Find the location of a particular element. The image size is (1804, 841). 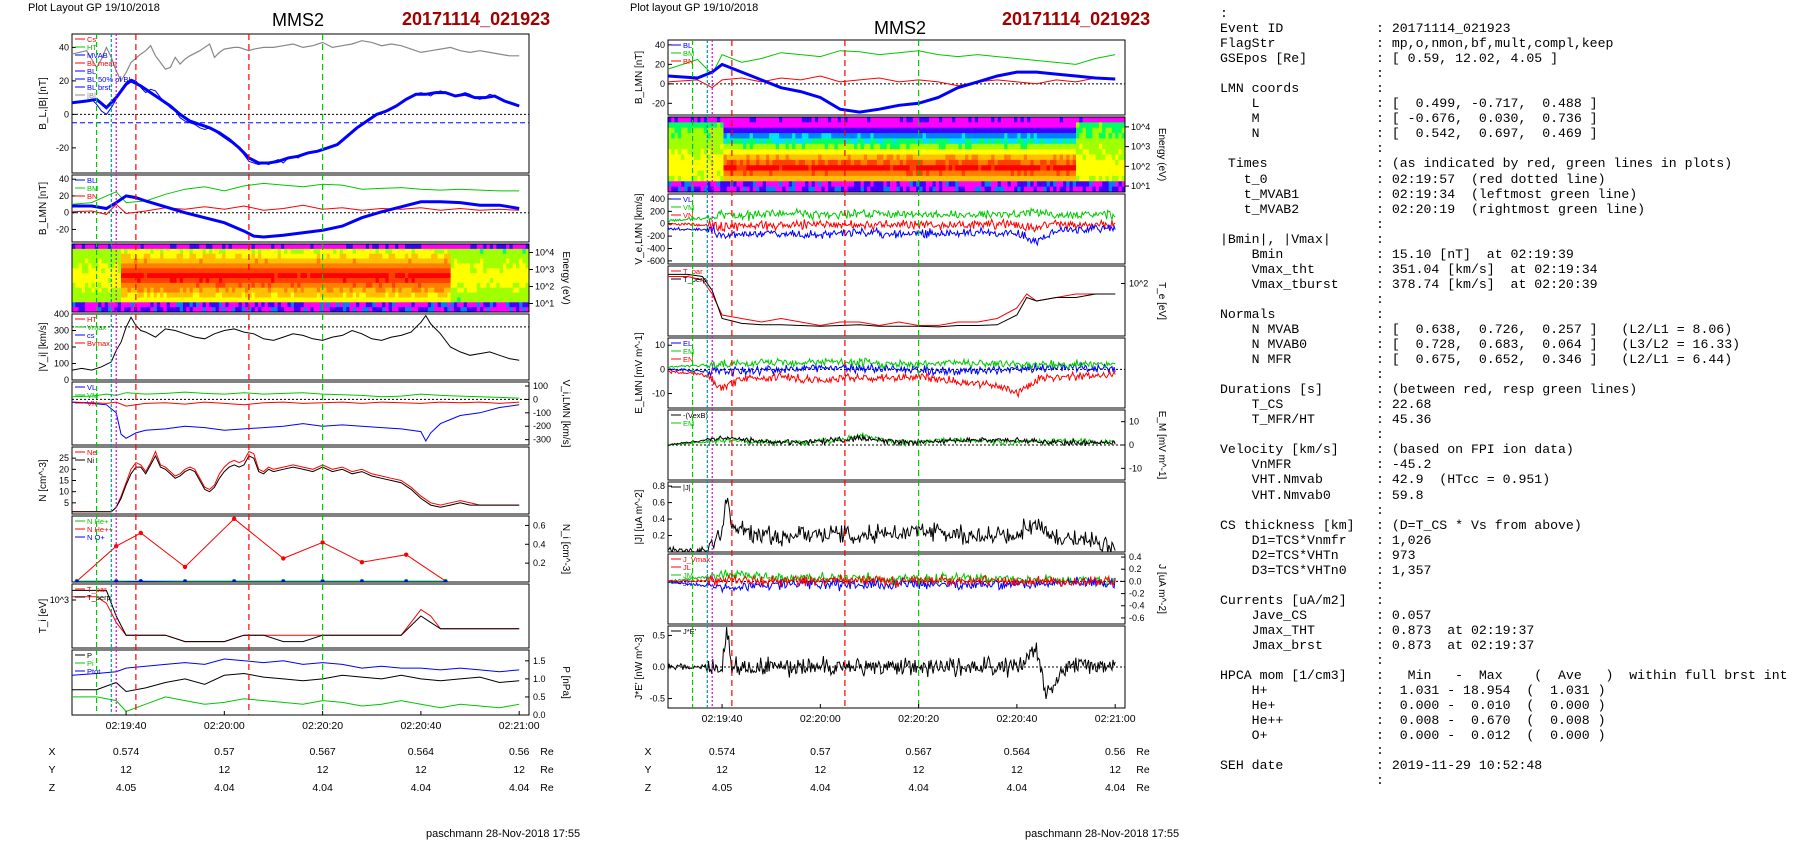

summary-row: N: [ 0.542, 0.697, 0.469 ] is located at coordinates (1510, 133).